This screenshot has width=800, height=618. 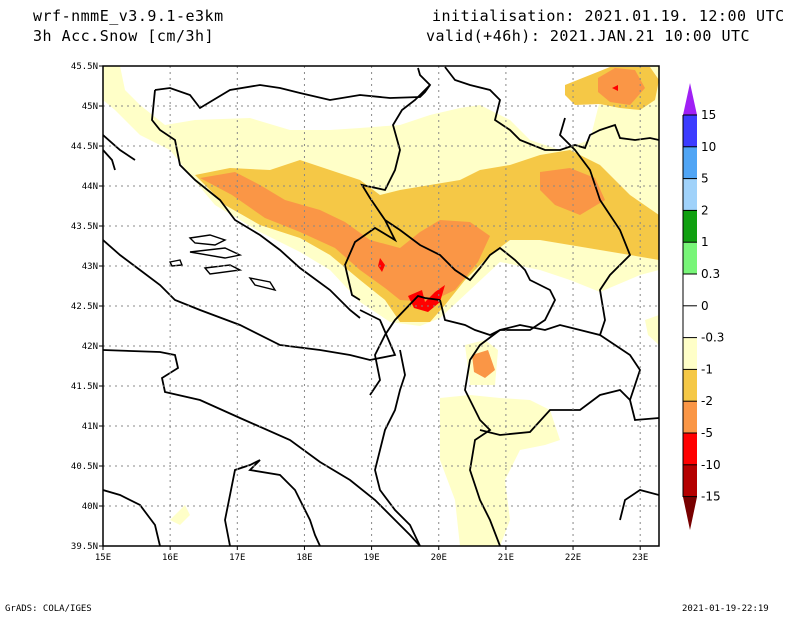 What do you see at coordinates (608, 16) in the screenshot?
I see `initialisation-time: initialisation: 2021.01.19. 12:00 UTC` at bounding box center [608, 16].